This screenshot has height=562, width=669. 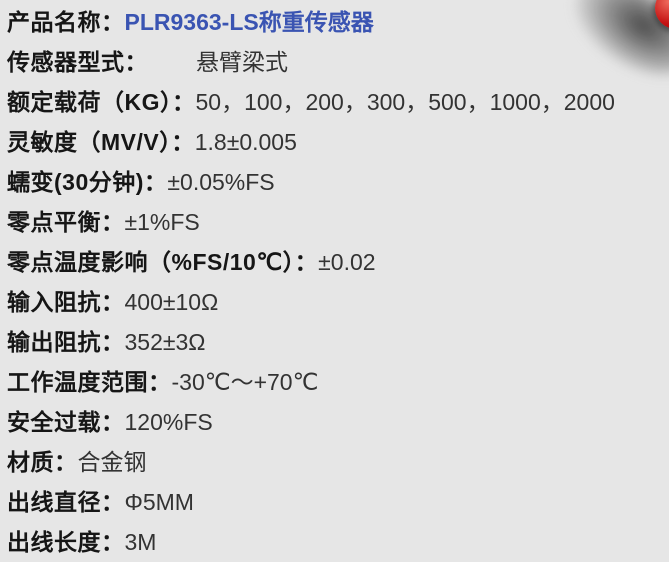 What do you see at coordinates (112, 462) in the screenshot?
I see `material-value: 合金钢` at bounding box center [112, 462].